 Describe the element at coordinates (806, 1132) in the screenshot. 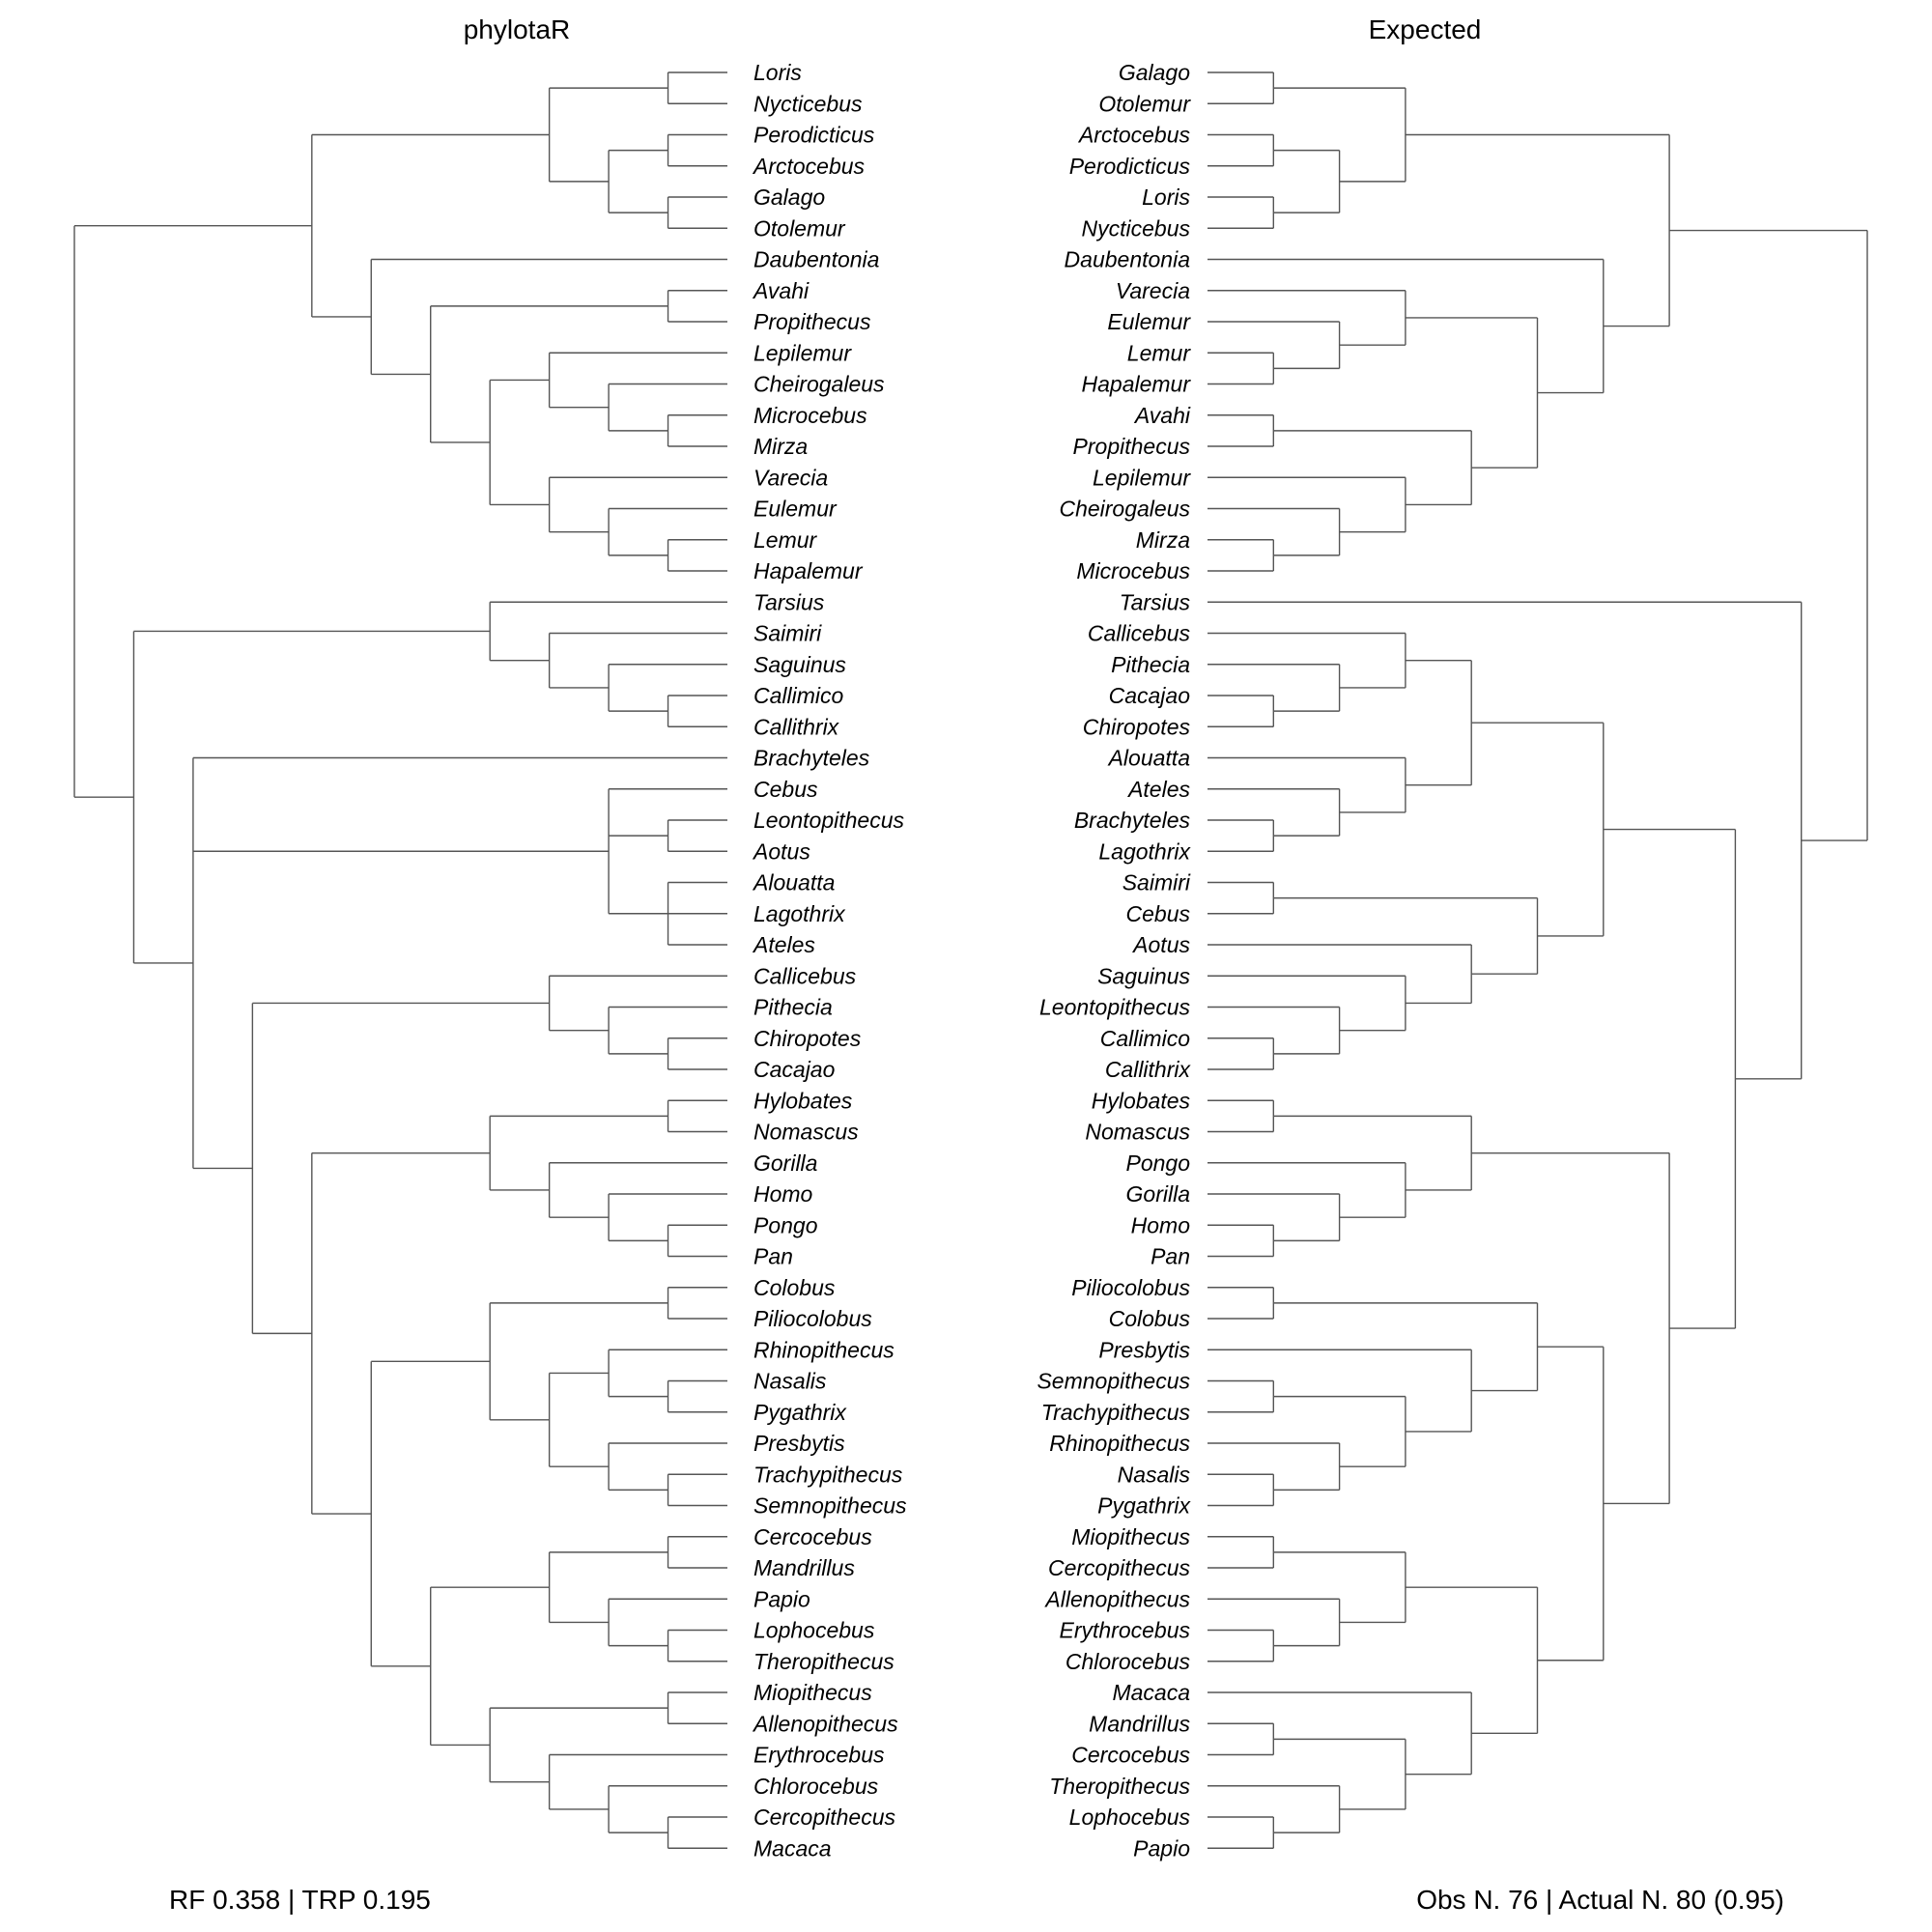

I see `taxon-label-nomascus: Nomascus` at that location.